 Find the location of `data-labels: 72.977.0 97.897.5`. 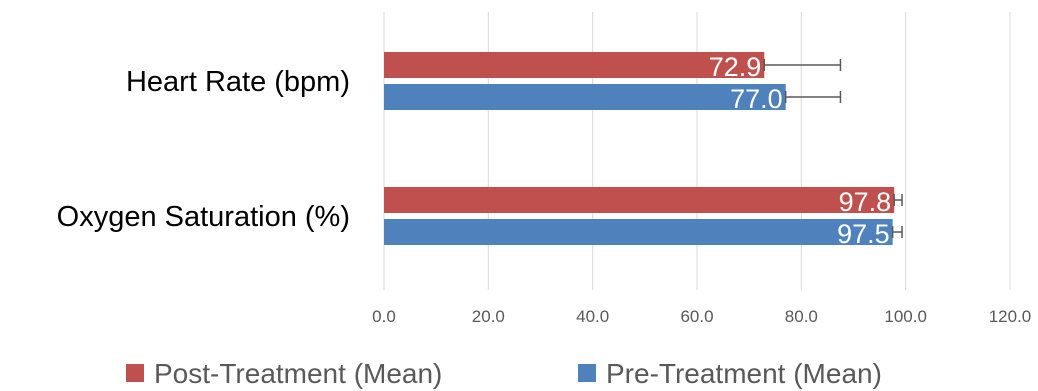

data-labels: 72.977.0 97.897.5 is located at coordinates (800, 150).